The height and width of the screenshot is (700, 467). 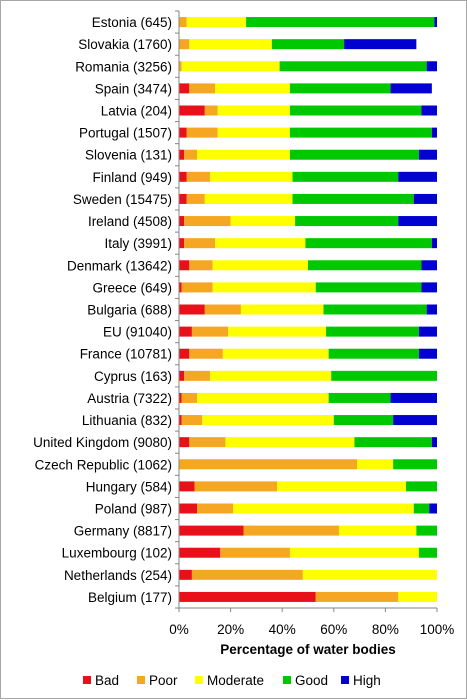 I want to click on category-label: Czech Republic (1062), so click(x=103, y=464).